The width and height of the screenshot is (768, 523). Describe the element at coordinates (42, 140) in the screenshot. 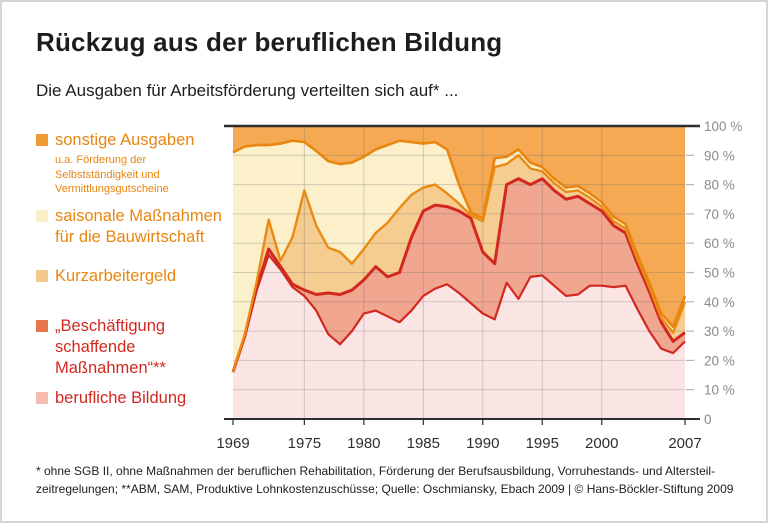

I see `legend-swatch-sonstige-ausgaben` at that location.